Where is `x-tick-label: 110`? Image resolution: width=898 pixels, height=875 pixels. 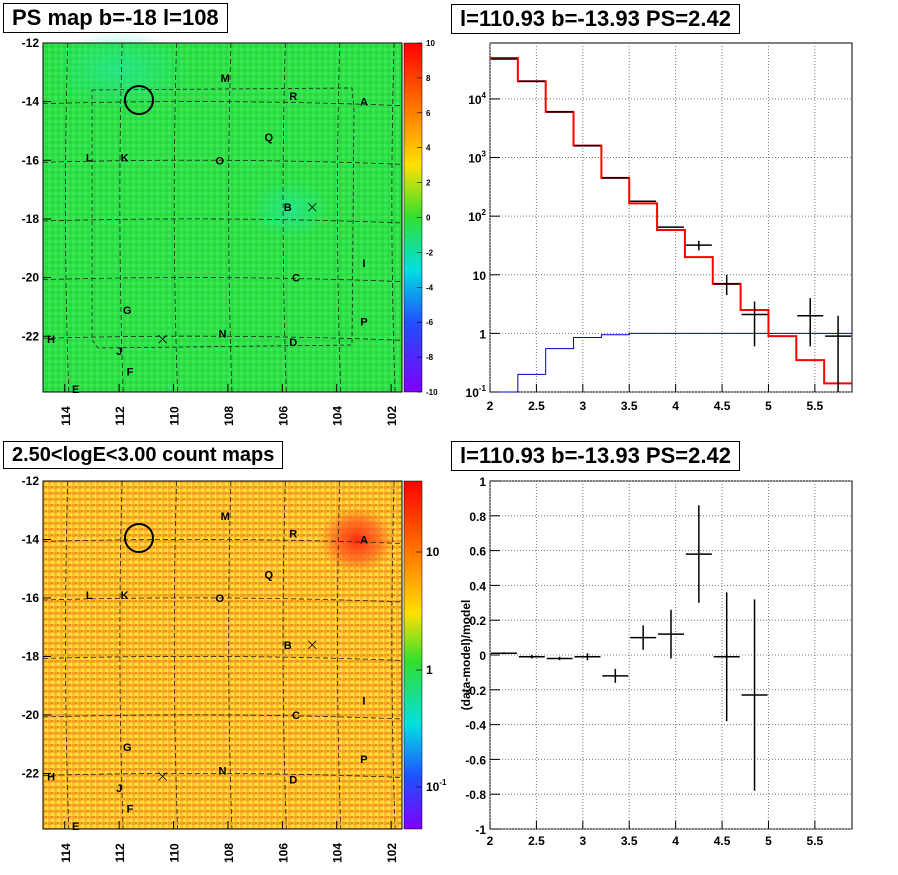 x-tick-label: 110 is located at coordinates (175, 416).